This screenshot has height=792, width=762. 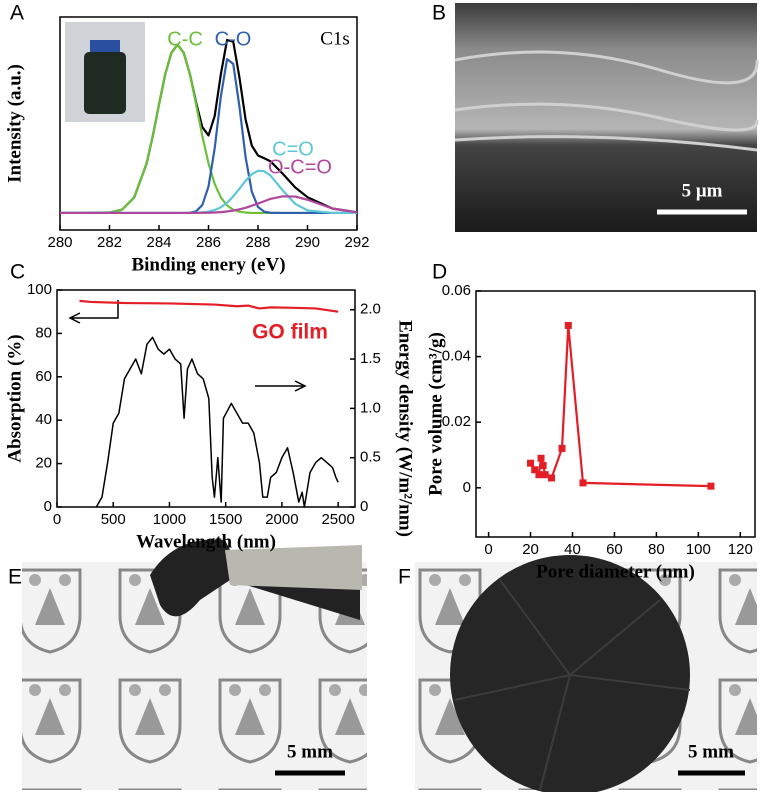 What do you see at coordinates (656, 549) in the screenshot?
I see `x-tick-label: 80` at bounding box center [656, 549].